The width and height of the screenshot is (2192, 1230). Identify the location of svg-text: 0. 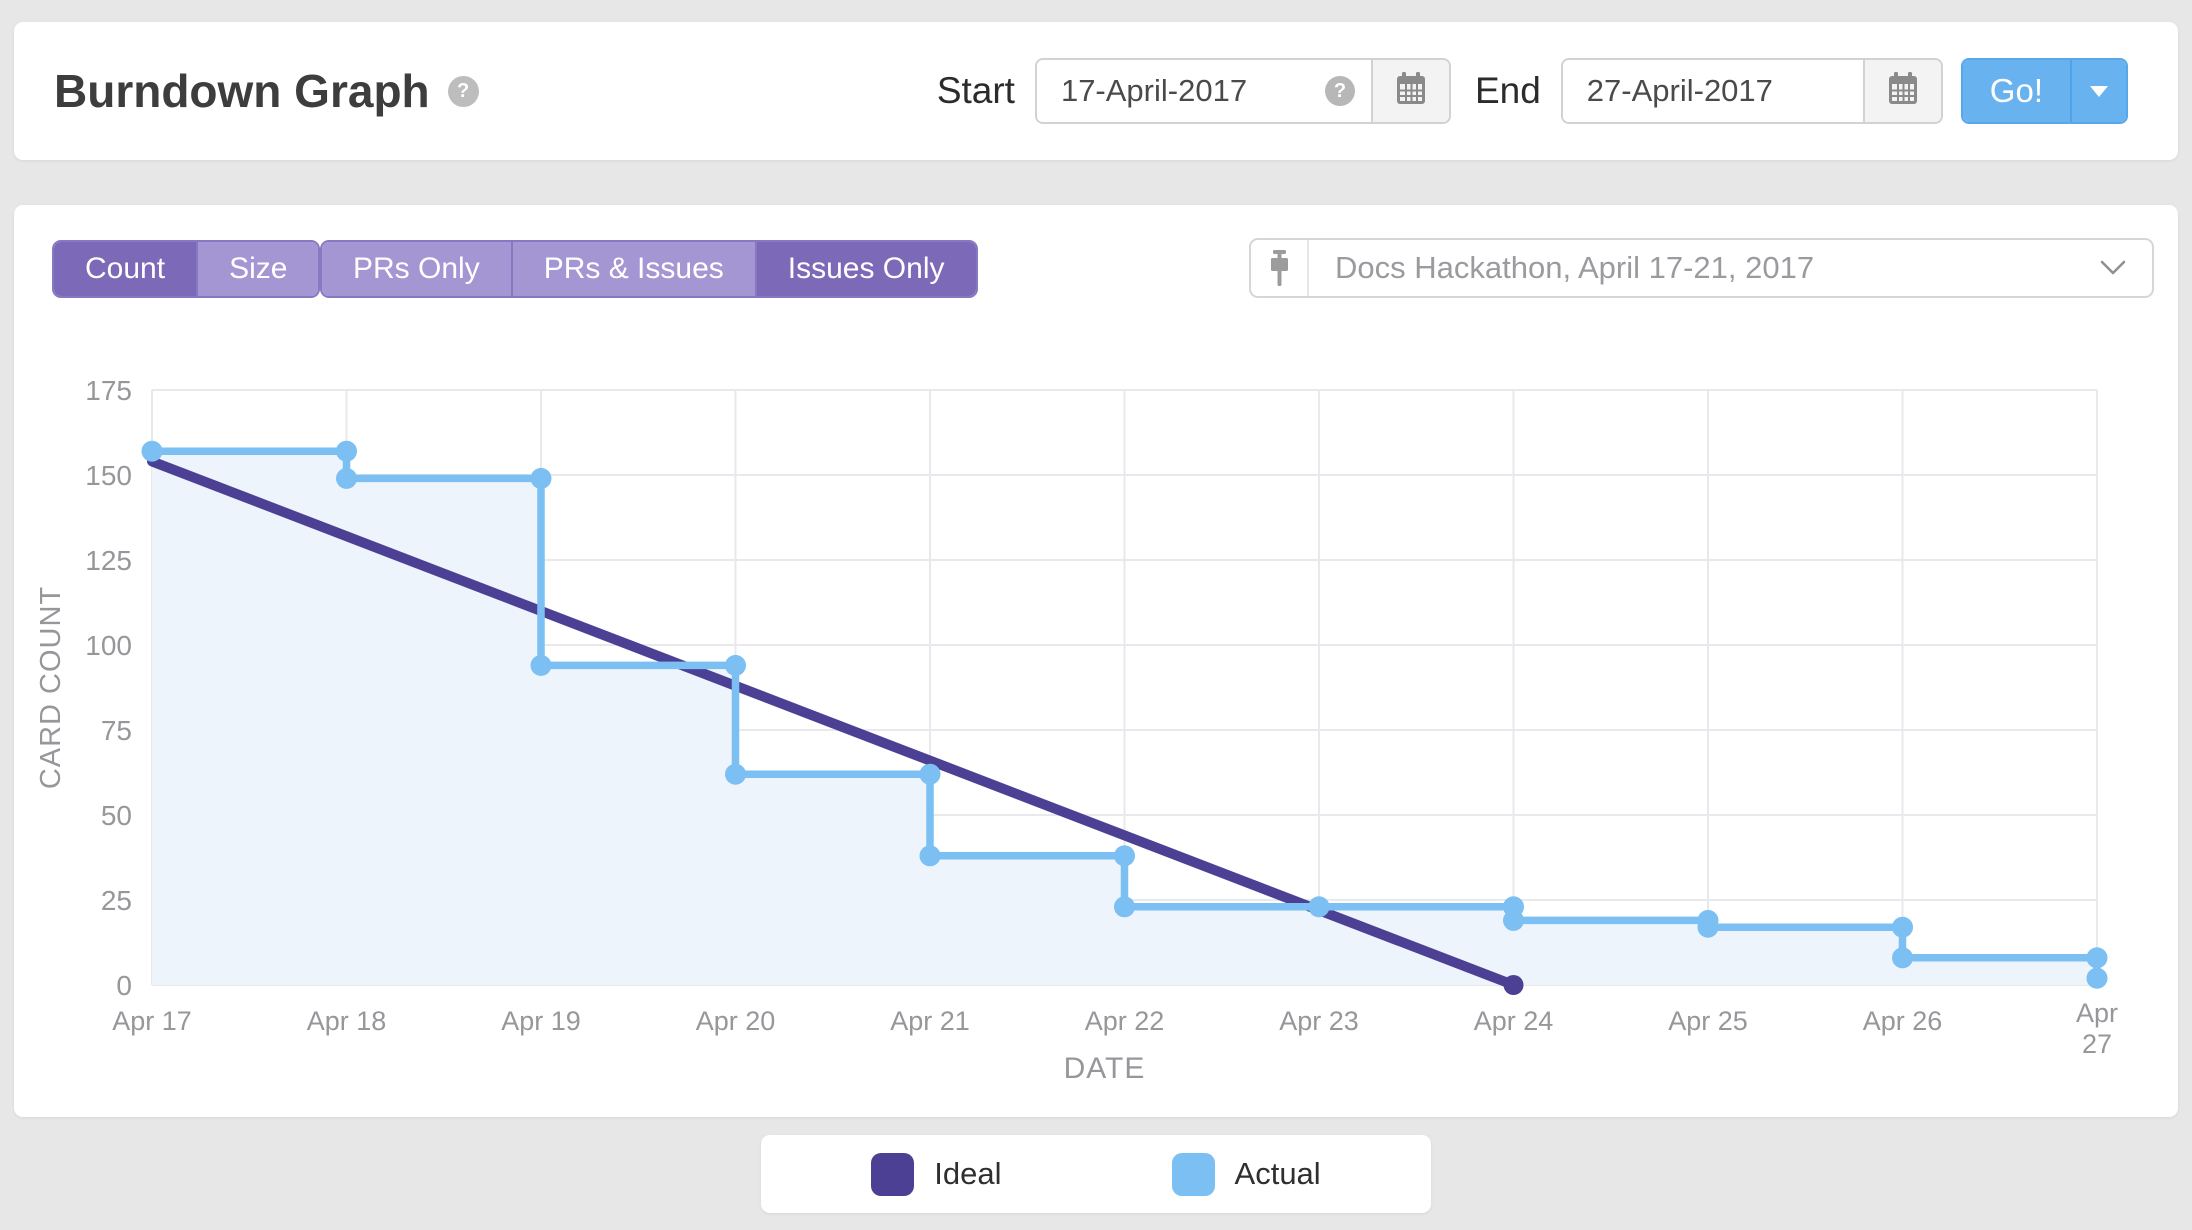
(124, 985).